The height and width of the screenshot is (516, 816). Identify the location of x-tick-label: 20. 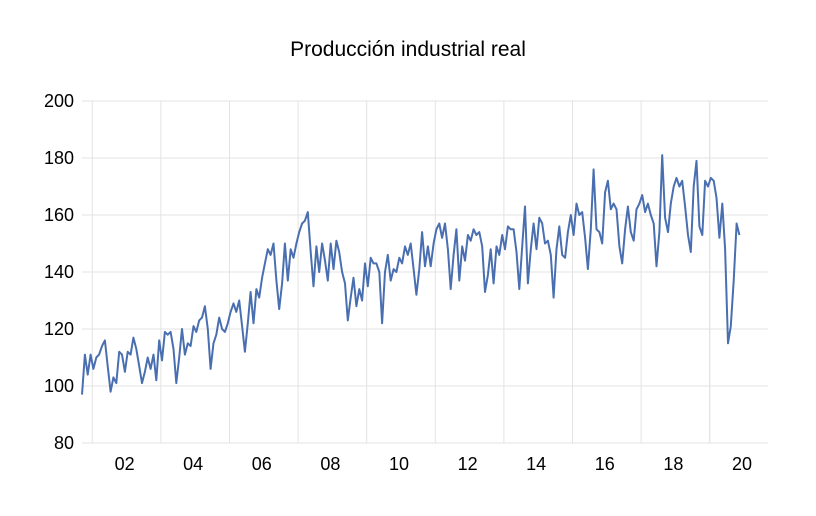
(742, 464).